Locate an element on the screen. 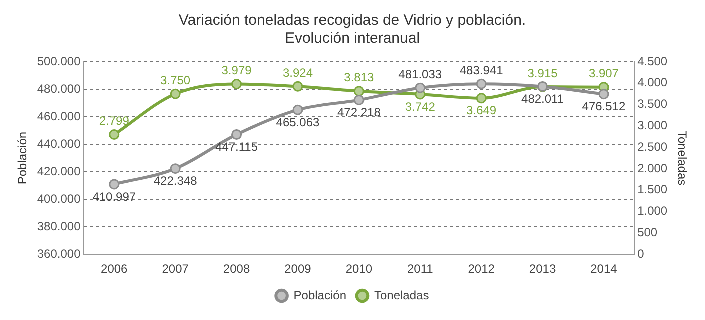  x-tick-label: 2007 is located at coordinates (176, 269).